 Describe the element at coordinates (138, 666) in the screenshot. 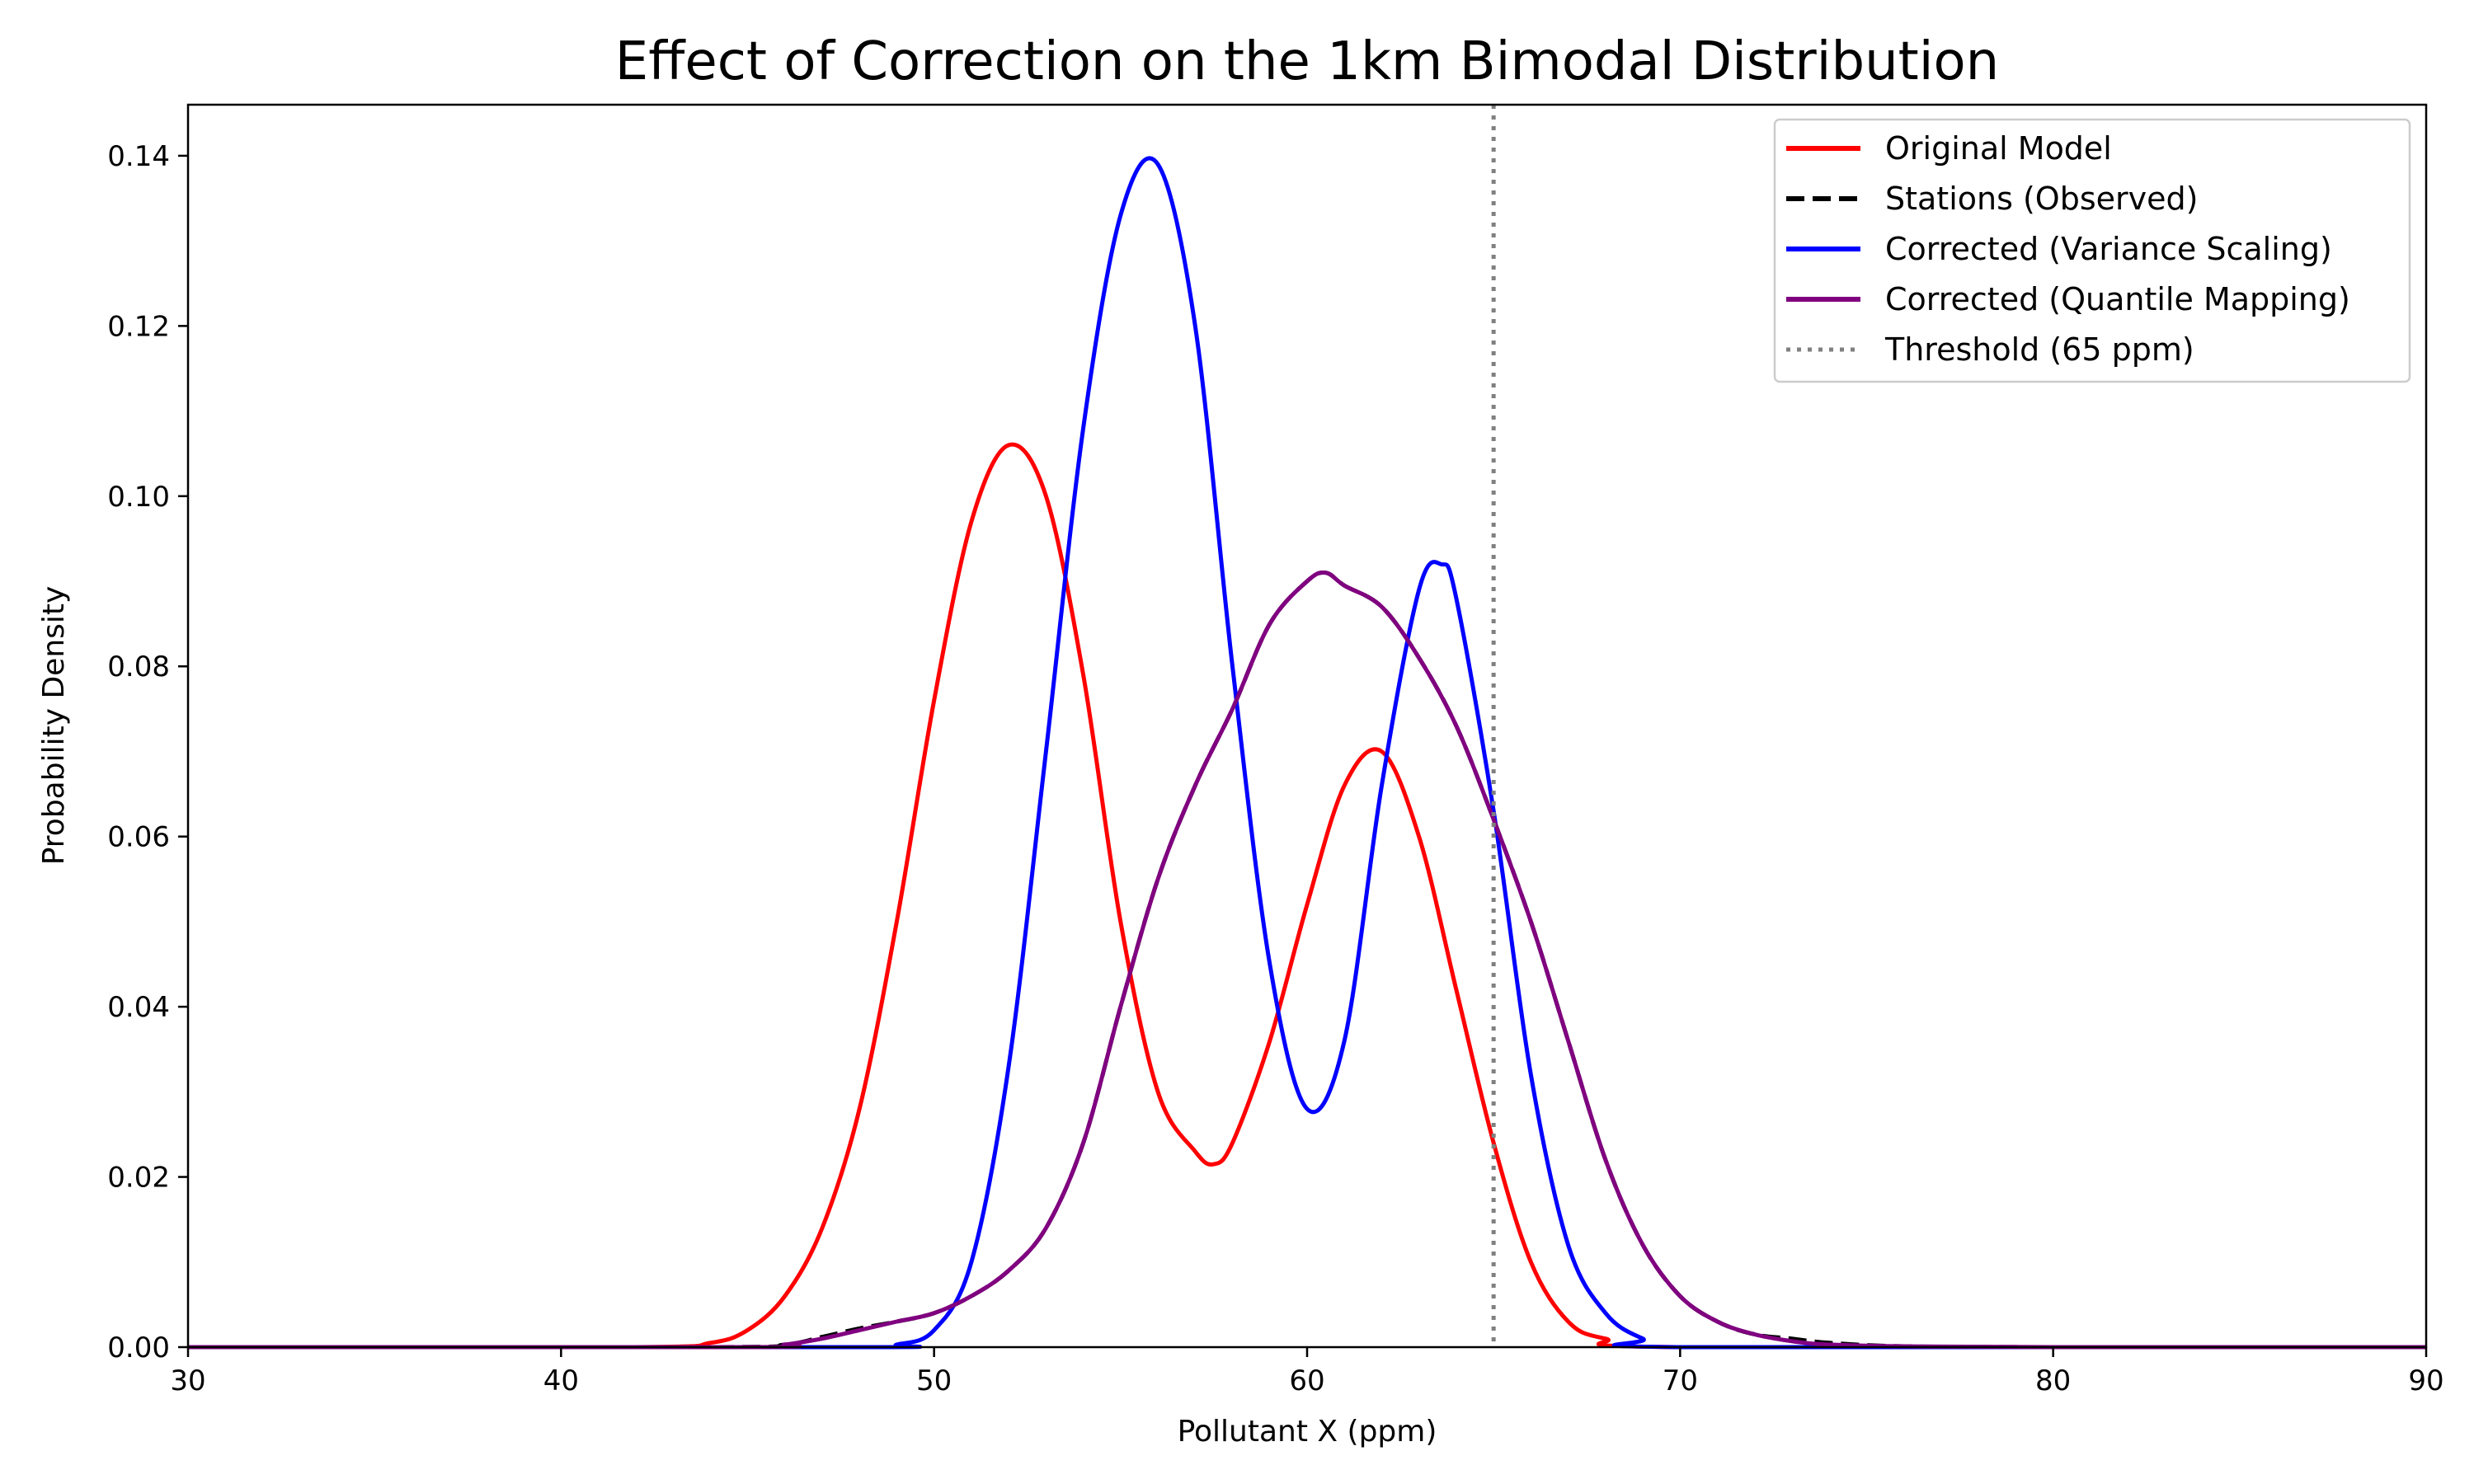

I see `y-tick-label: 0.08` at that location.